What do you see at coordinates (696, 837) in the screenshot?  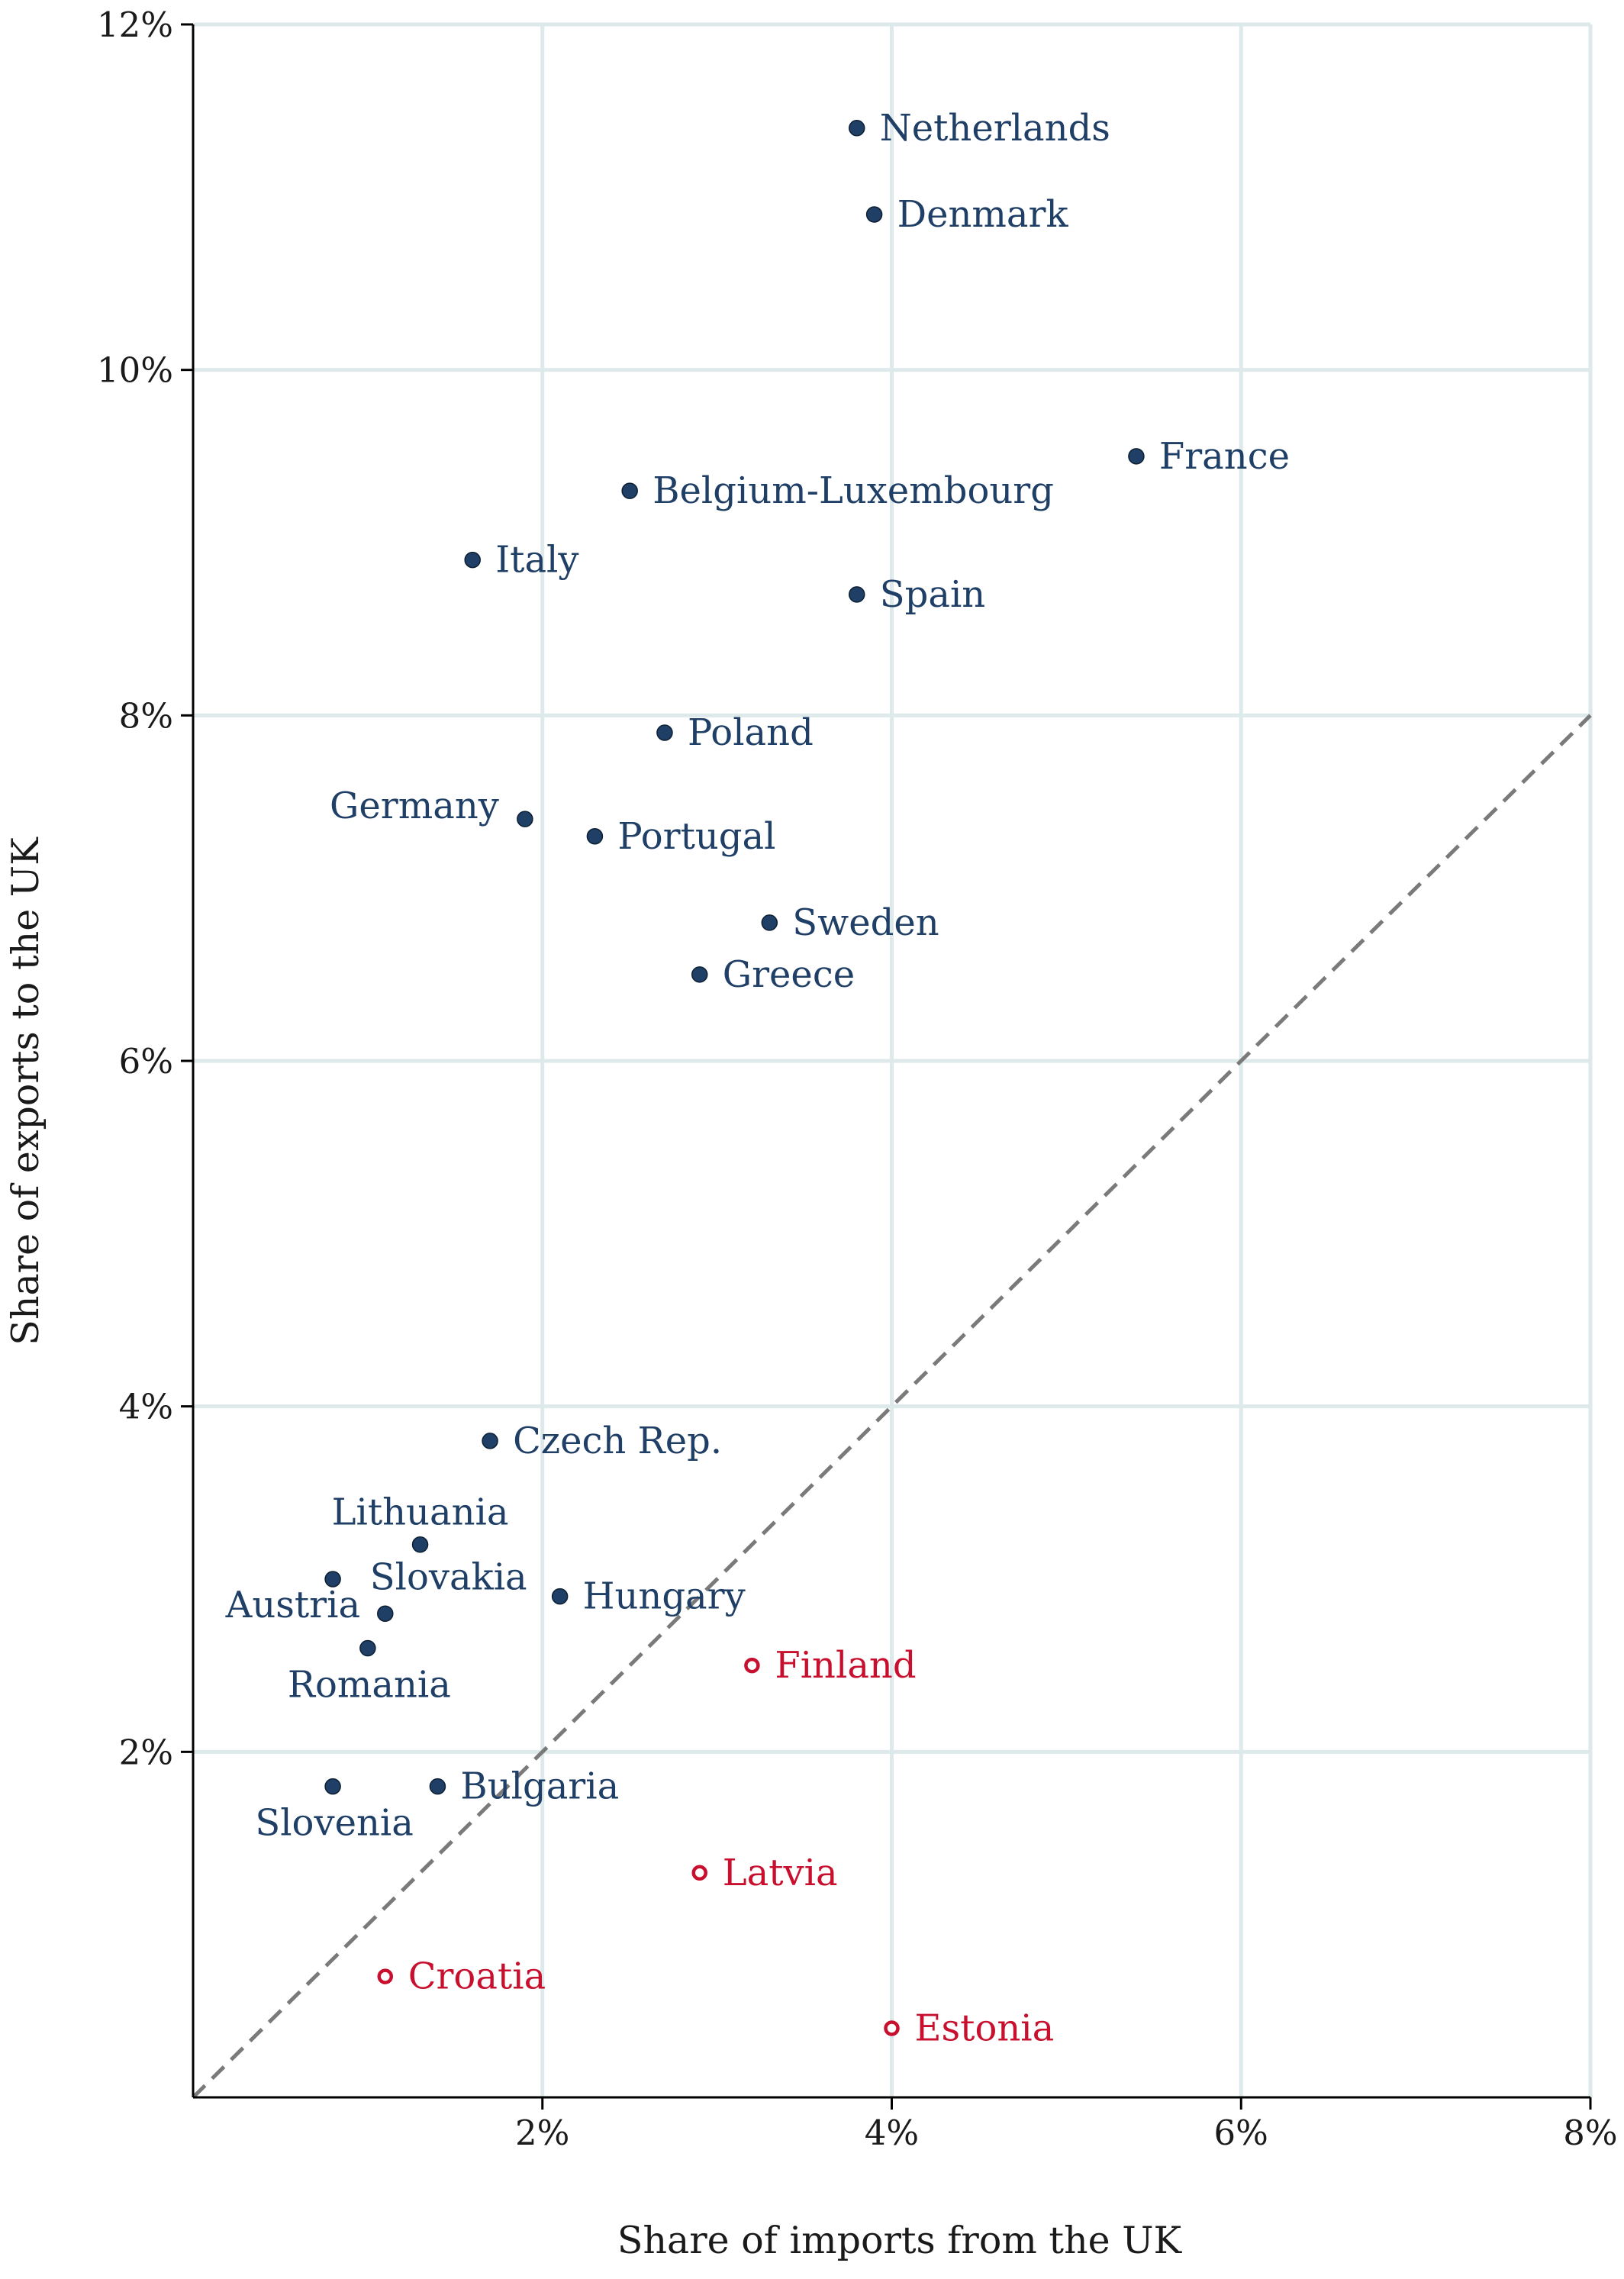 I see `point-label-portugal: Portugal` at bounding box center [696, 837].